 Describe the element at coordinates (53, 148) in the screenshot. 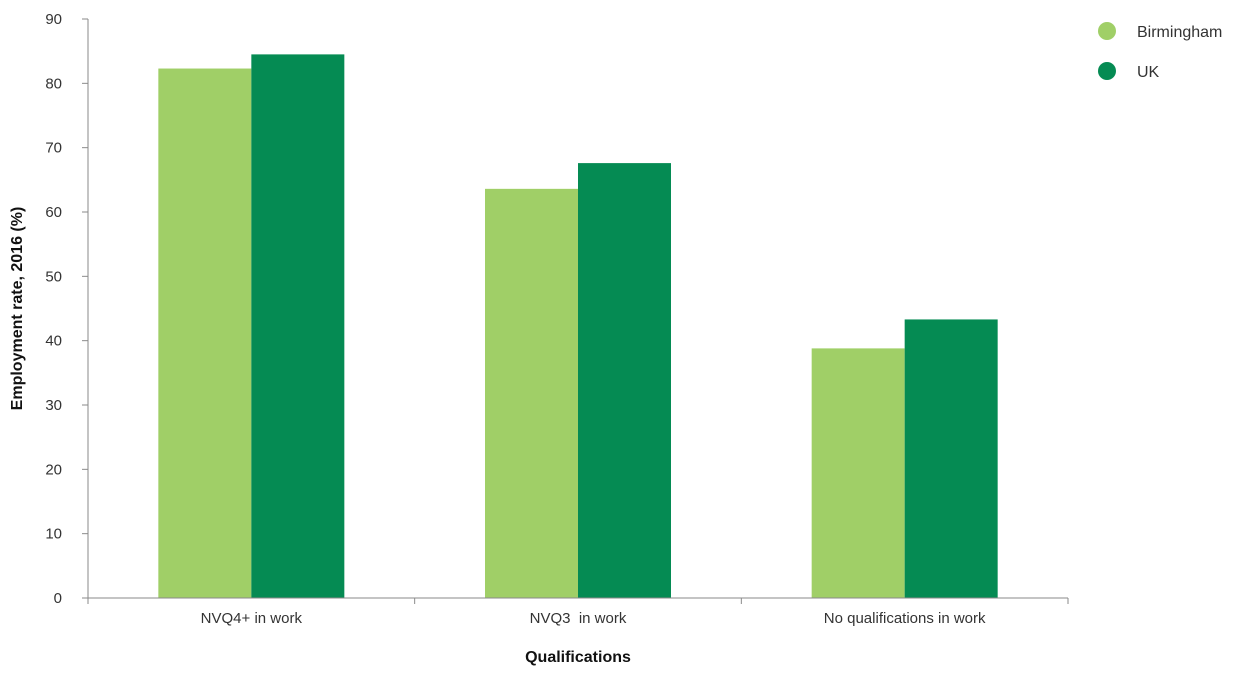

I see `y-tick-label: 70` at that location.